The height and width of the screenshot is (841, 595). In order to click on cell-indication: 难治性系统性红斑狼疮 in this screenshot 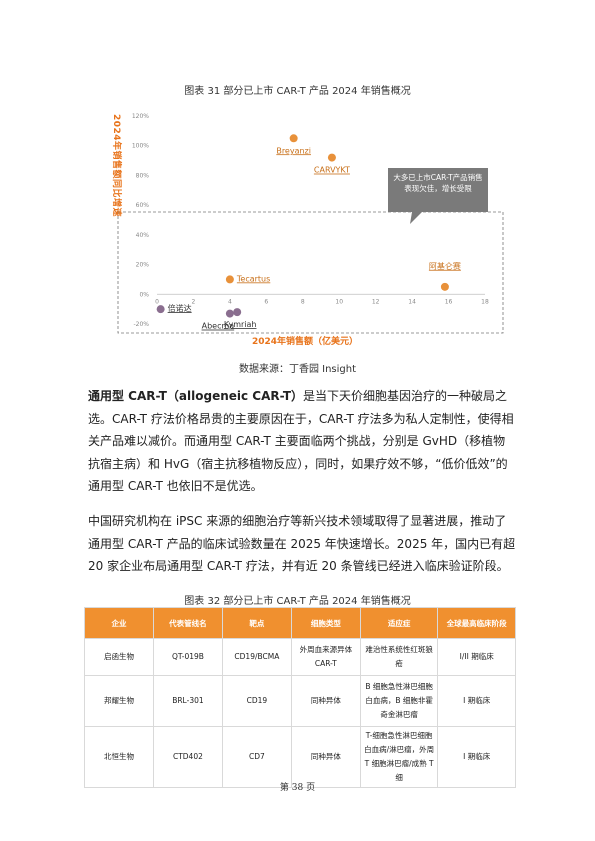, I will do `click(399, 657)`.